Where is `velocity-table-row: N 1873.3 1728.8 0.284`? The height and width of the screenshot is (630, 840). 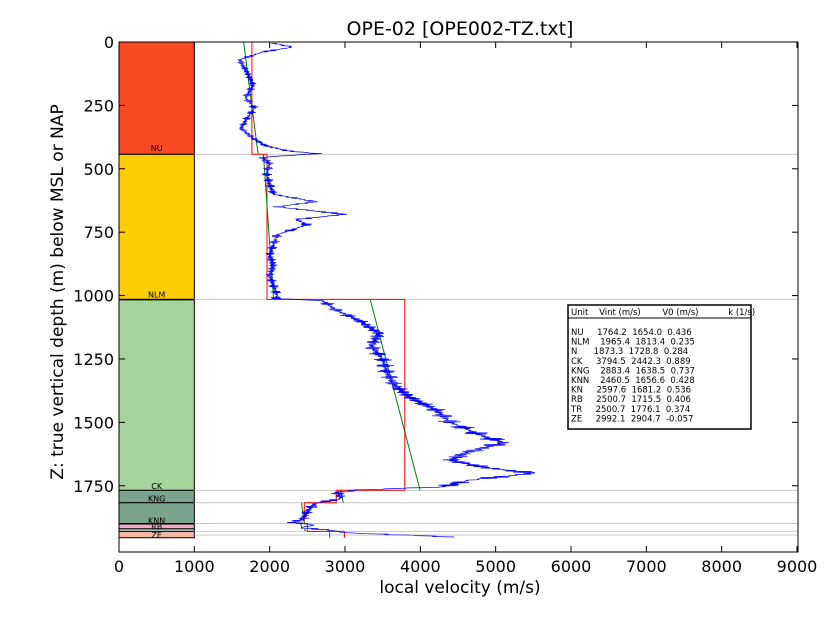 velocity-table-row: N 1873.3 1728.8 0.284 is located at coordinates (629, 352).